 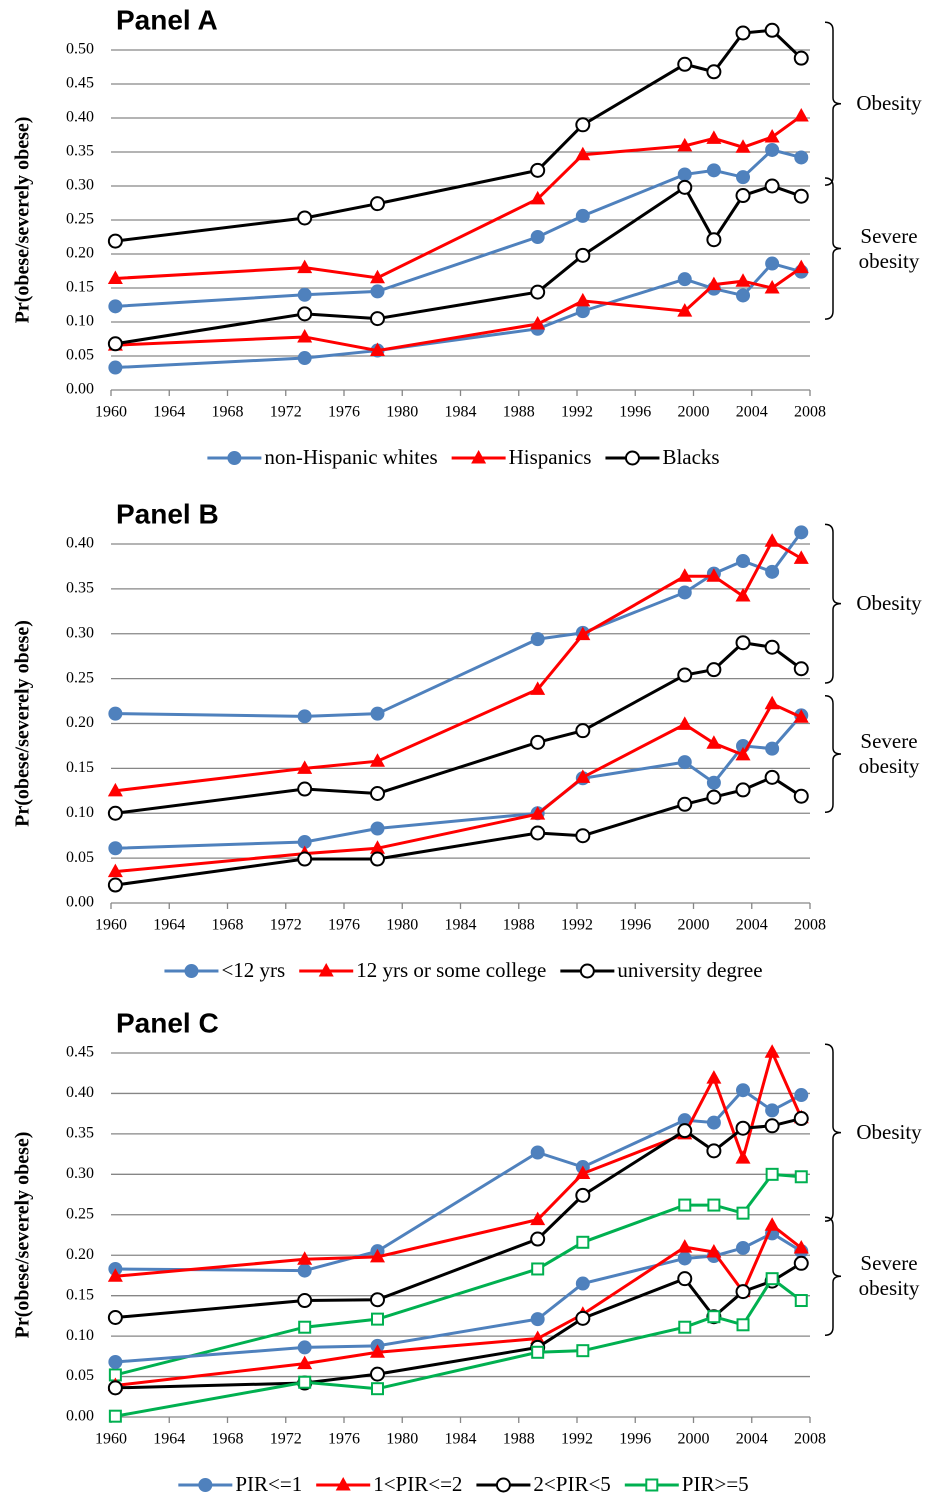 What do you see at coordinates (888, 1132) in the screenshot?
I see `annotation-box: Obesity` at bounding box center [888, 1132].